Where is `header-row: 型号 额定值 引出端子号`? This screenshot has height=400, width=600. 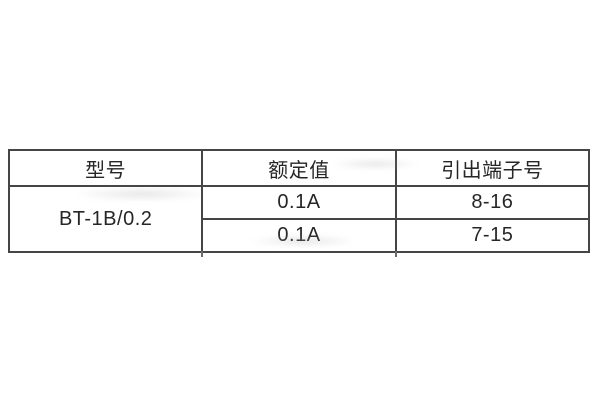 header-row: 型号 额定值 引出端子号 is located at coordinates (299, 168).